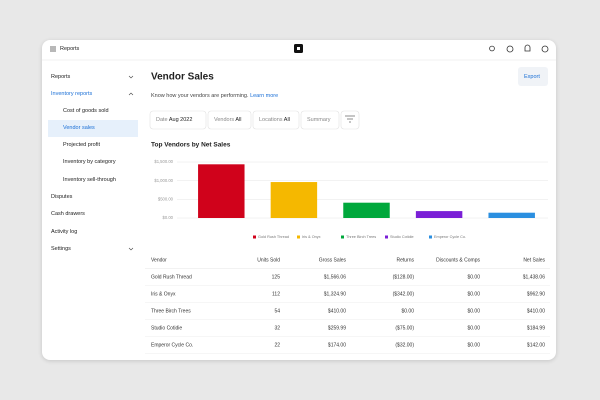 The height and width of the screenshot is (400, 600). What do you see at coordinates (333, 260) in the screenshot?
I see `column-header: Gross Sales` at bounding box center [333, 260].